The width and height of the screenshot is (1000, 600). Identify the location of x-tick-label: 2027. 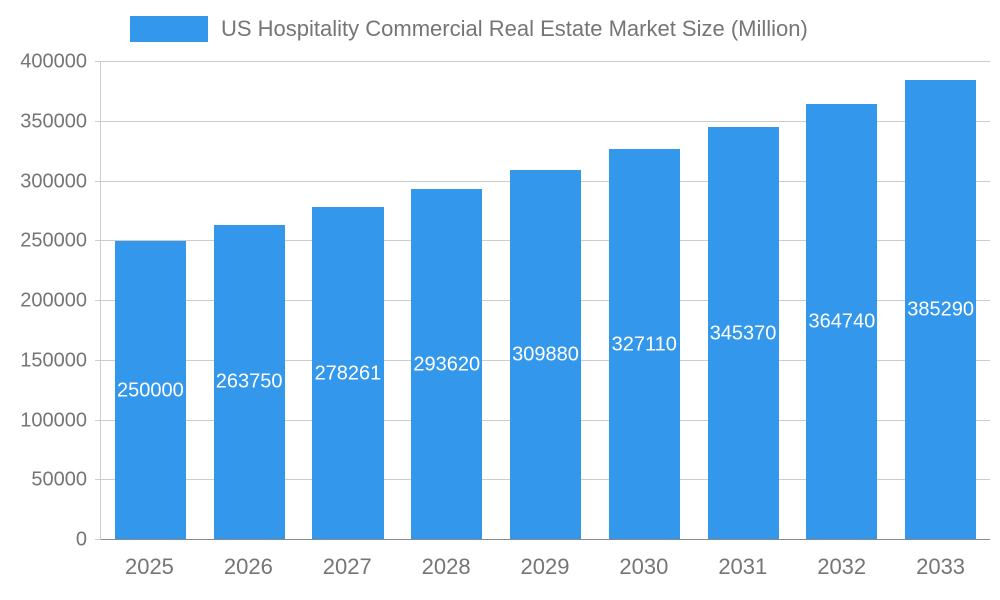
(347, 566).